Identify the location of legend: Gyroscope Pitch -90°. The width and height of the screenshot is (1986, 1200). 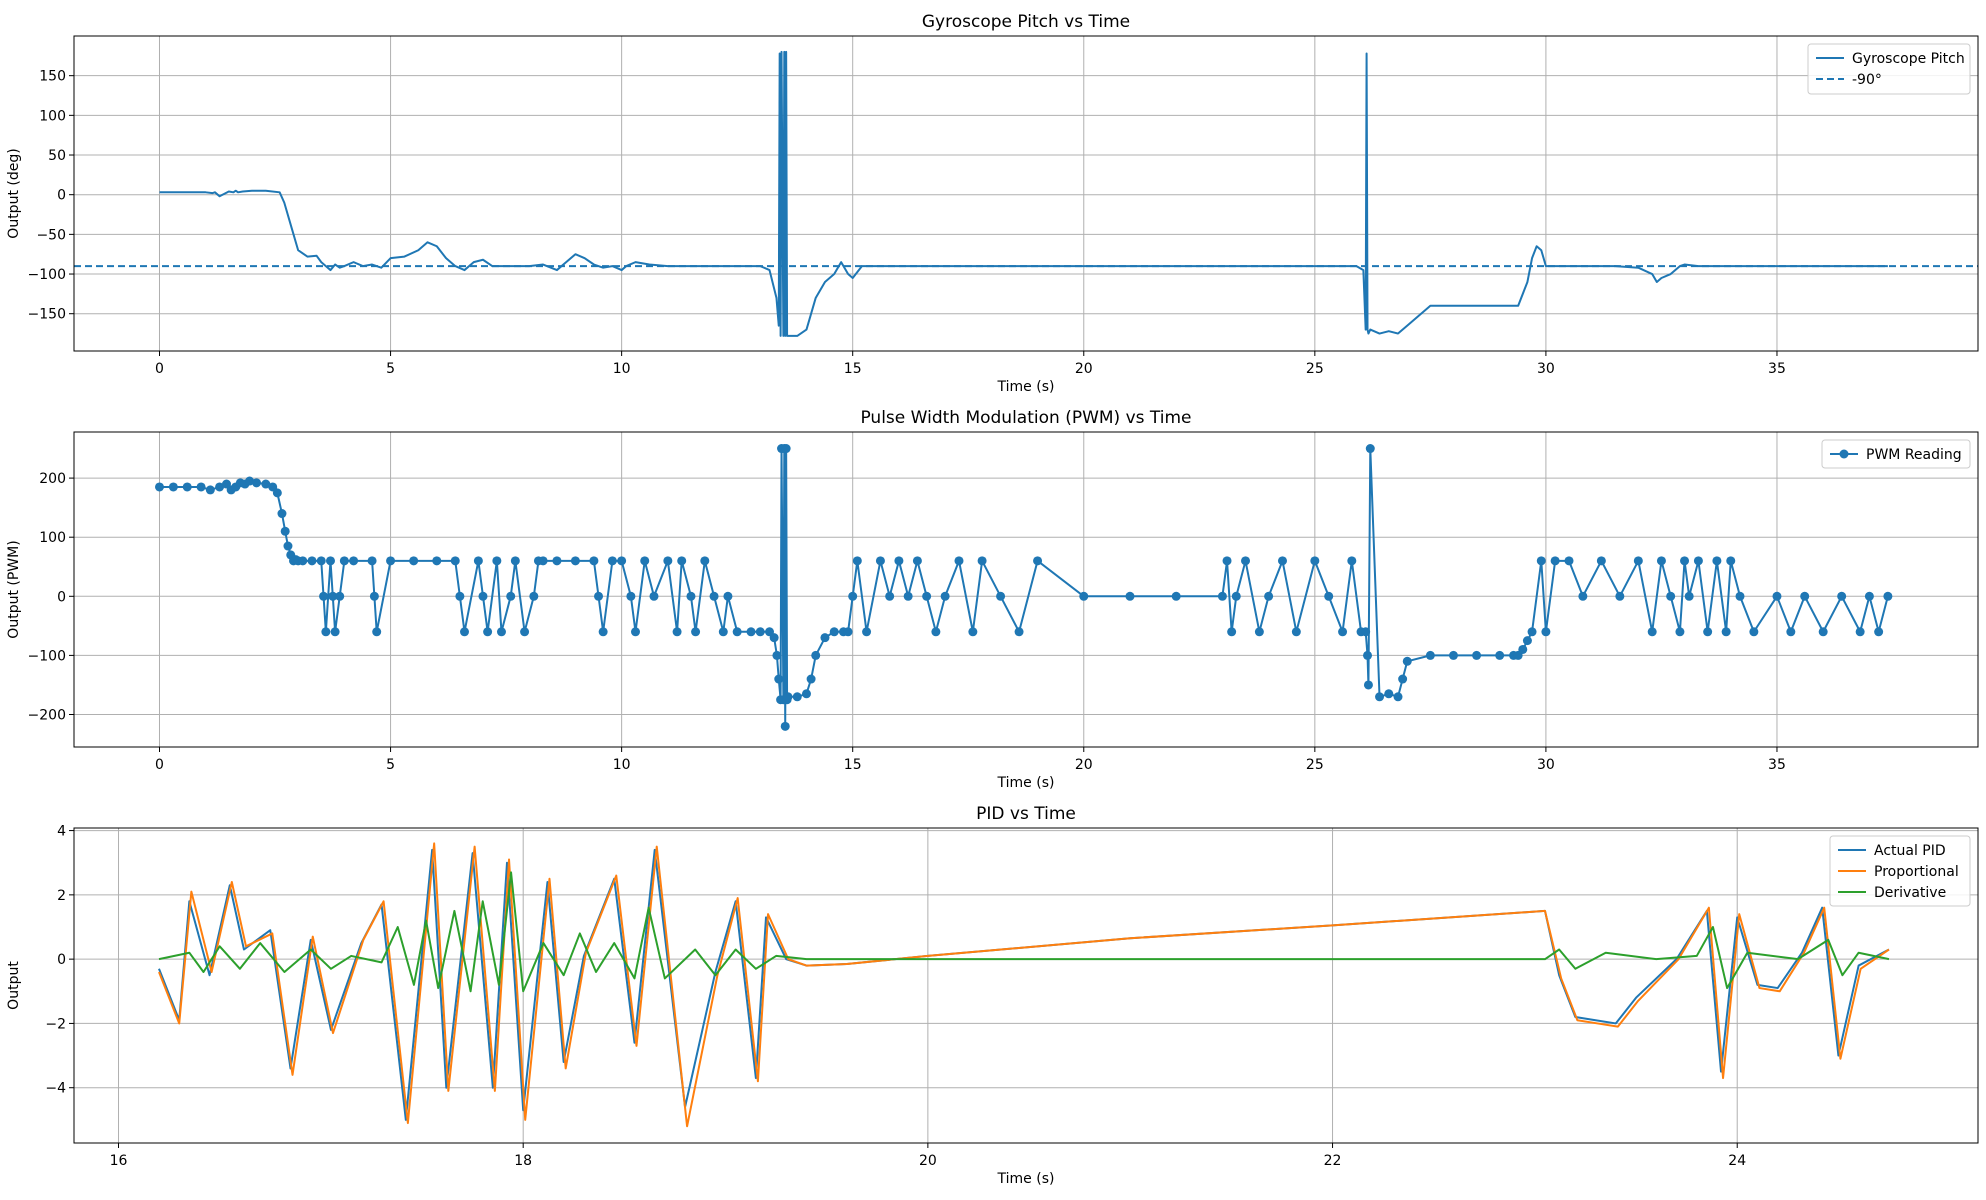
(1889, 69).